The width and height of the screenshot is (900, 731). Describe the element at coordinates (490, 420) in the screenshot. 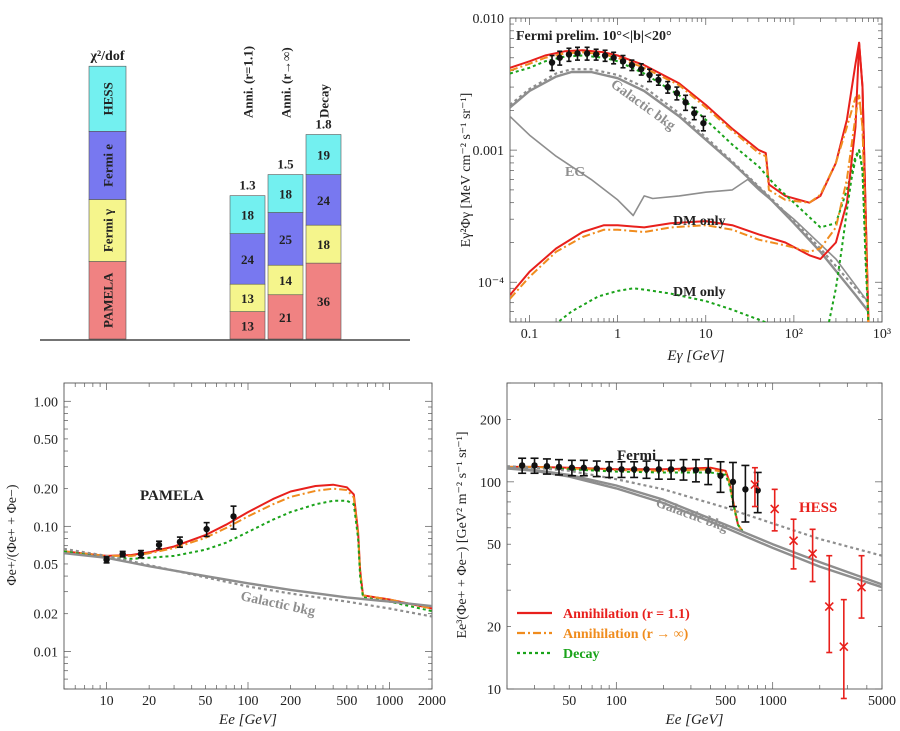

I see `electron-ytick-label: 200` at that location.